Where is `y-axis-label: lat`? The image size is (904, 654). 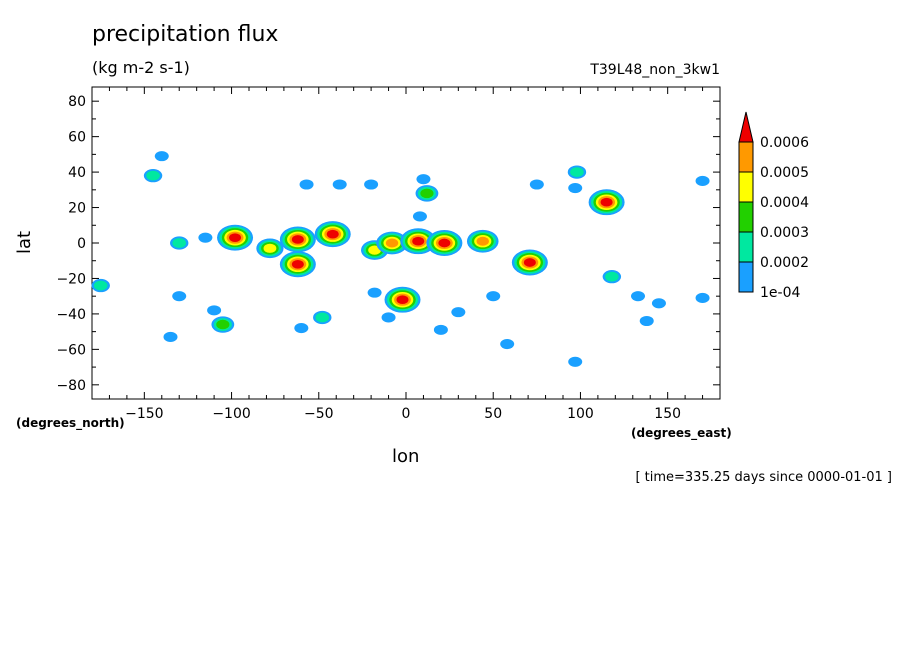 y-axis-label: lat is located at coordinates (24, 242).